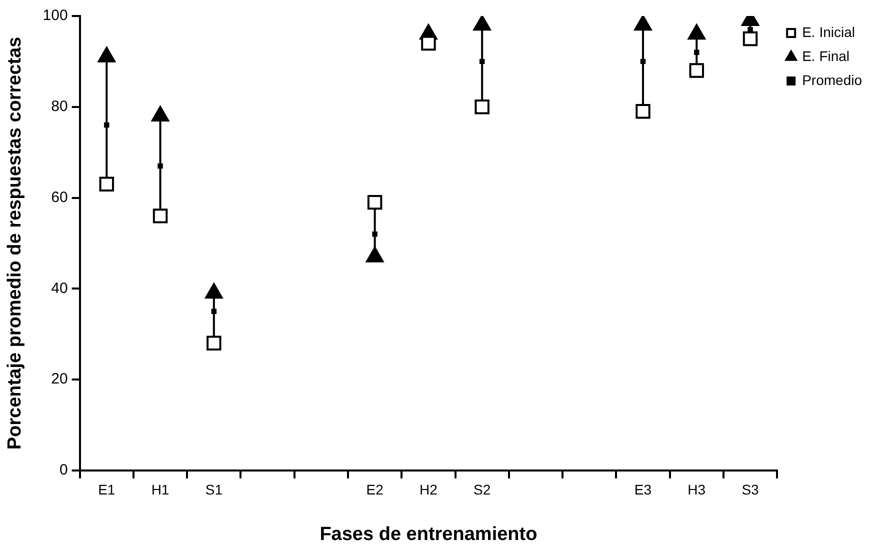  Describe the element at coordinates (375, 490) in the screenshot. I see `x-tick-label: E2` at that location.